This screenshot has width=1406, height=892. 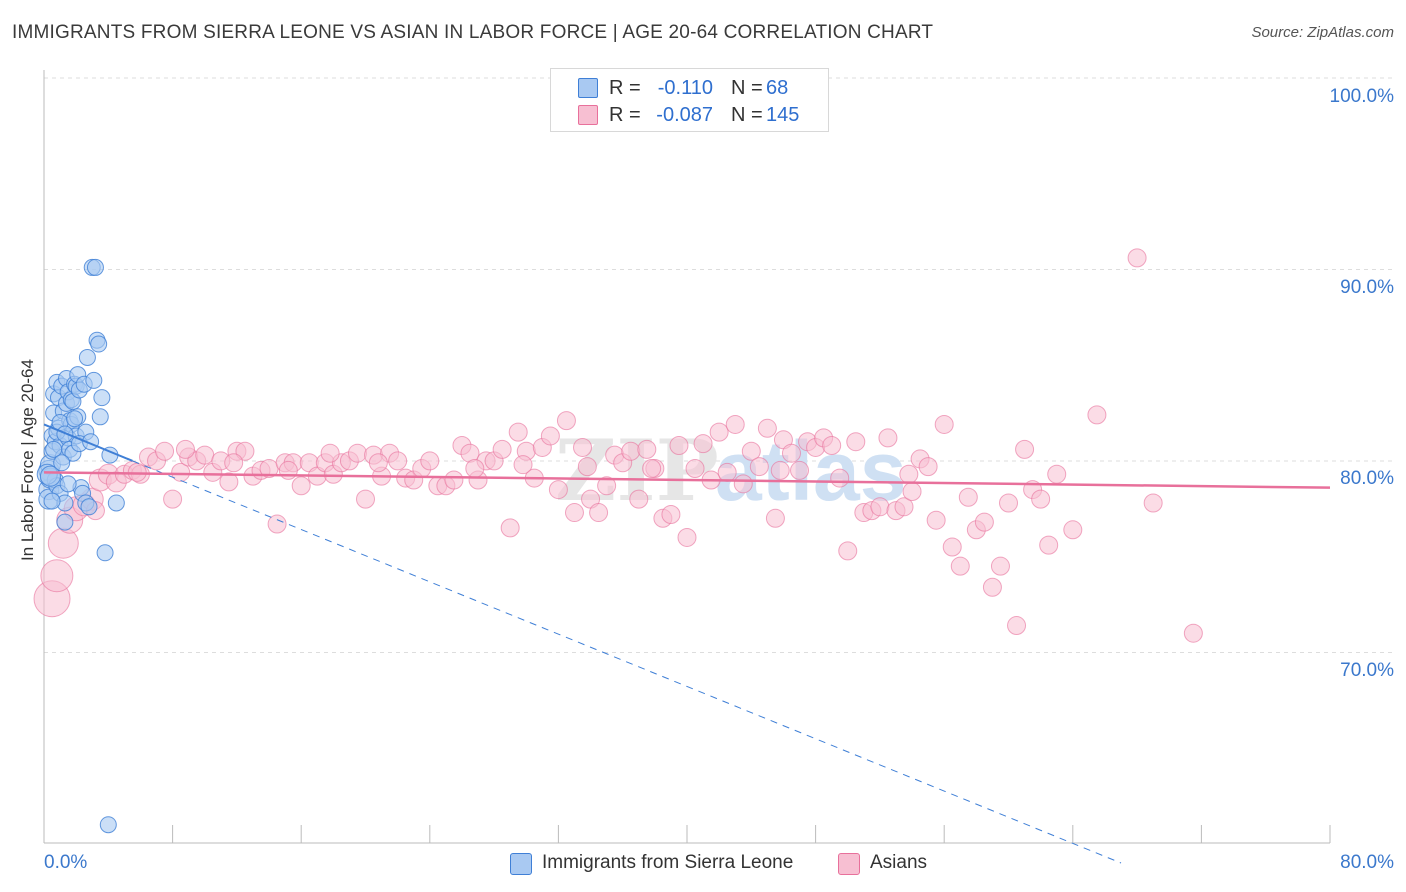 I want to click on source-label: Source: ZipAtlas.com, so click(x=1322, y=32).